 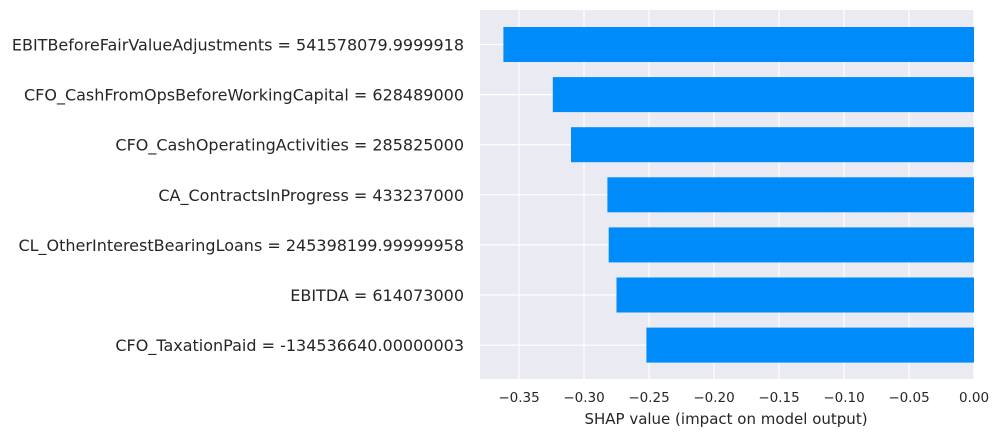 What do you see at coordinates (648, 398) in the screenshot?
I see `x-tick-label: −0.25` at bounding box center [648, 398].